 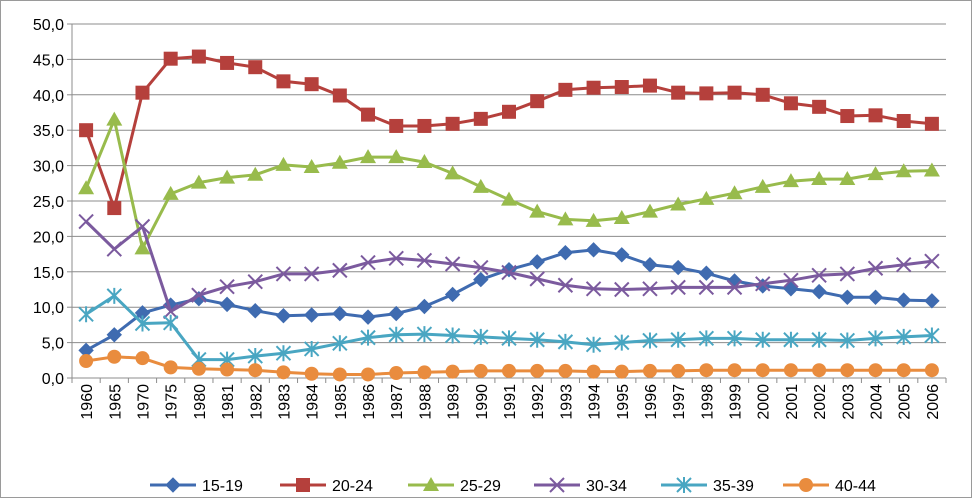 I want to click on y-tick-label: 40,0, so click(x=48, y=96).